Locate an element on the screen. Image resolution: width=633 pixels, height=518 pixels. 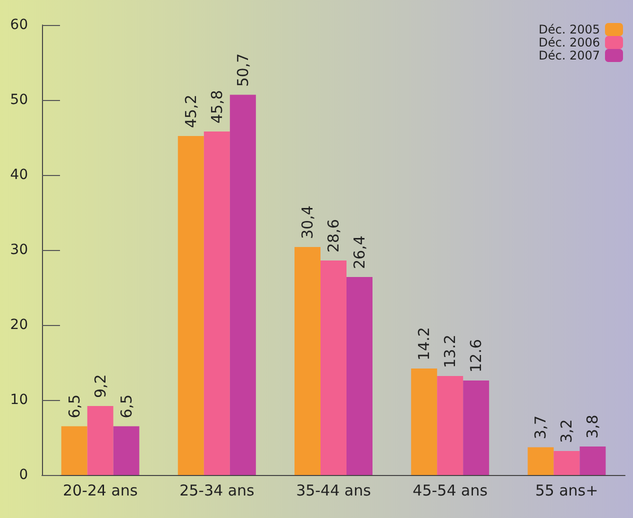
data-label: 26,4 is located at coordinates (359, 252).